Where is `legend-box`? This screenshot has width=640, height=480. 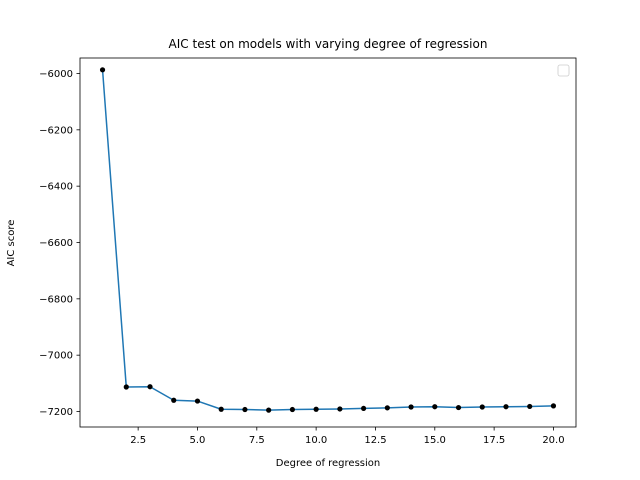
legend-box is located at coordinates (563, 70).